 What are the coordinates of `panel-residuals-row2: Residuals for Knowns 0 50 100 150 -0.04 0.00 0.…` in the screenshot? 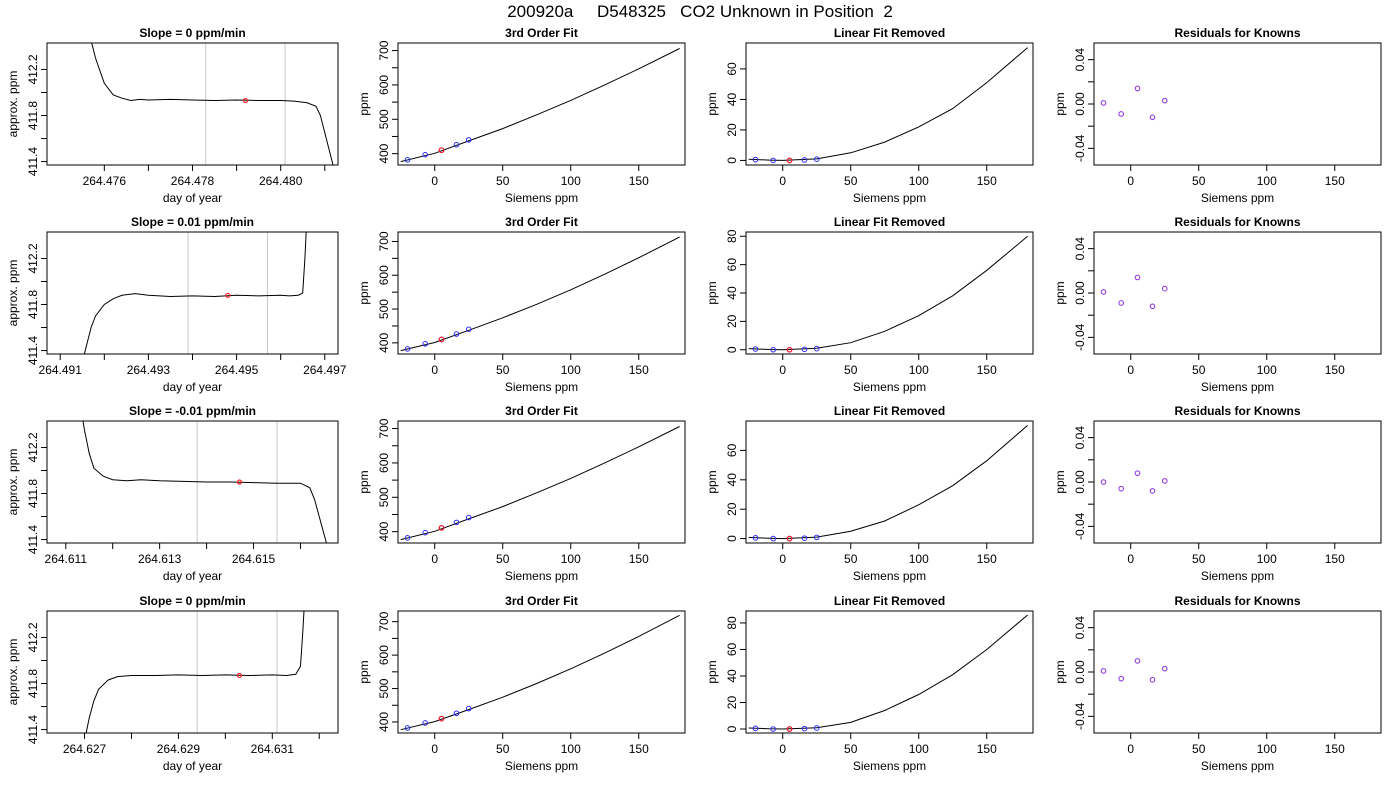 It's located at (1217, 493).